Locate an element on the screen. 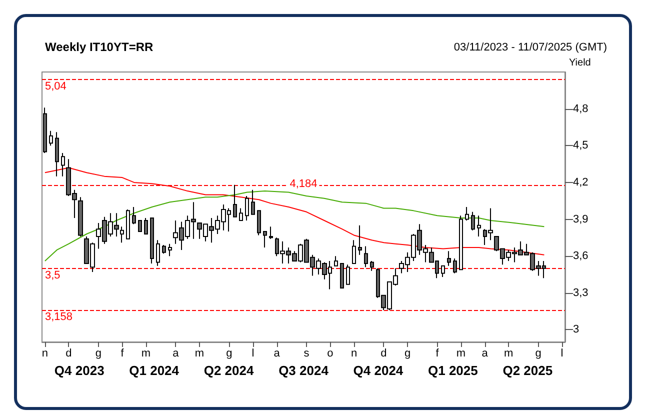  chart-subtitle: 03/11/2023 - 11/07/2025 (GMT) is located at coordinates (531, 48).